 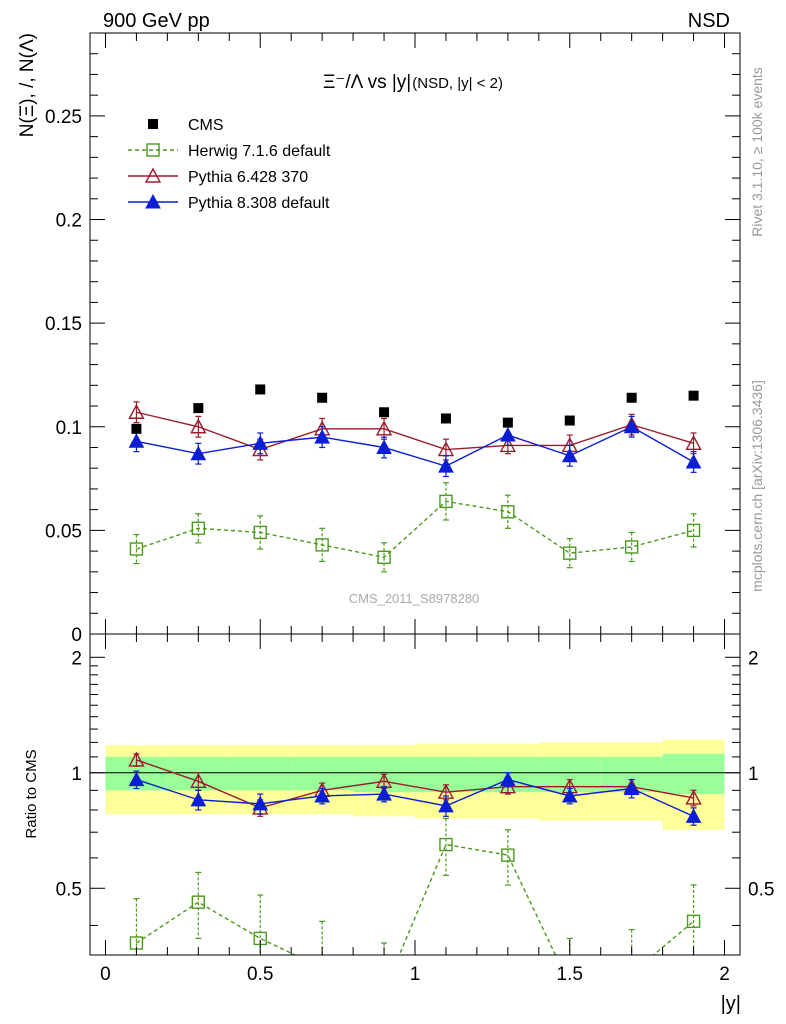 What do you see at coordinates (76, 635) in the screenshot?
I see `main-y-tick-label: 0` at bounding box center [76, 635].